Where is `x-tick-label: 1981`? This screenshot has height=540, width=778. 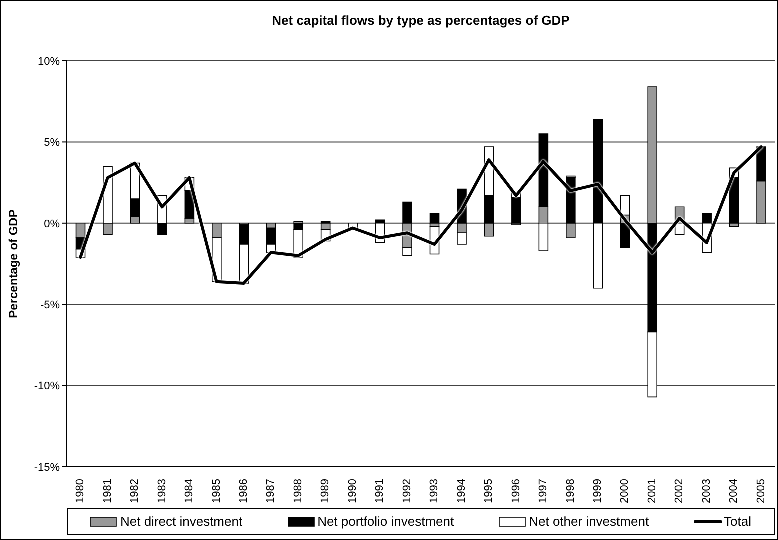
x-tick-label: 1981 is located at coordinates (108, 491).